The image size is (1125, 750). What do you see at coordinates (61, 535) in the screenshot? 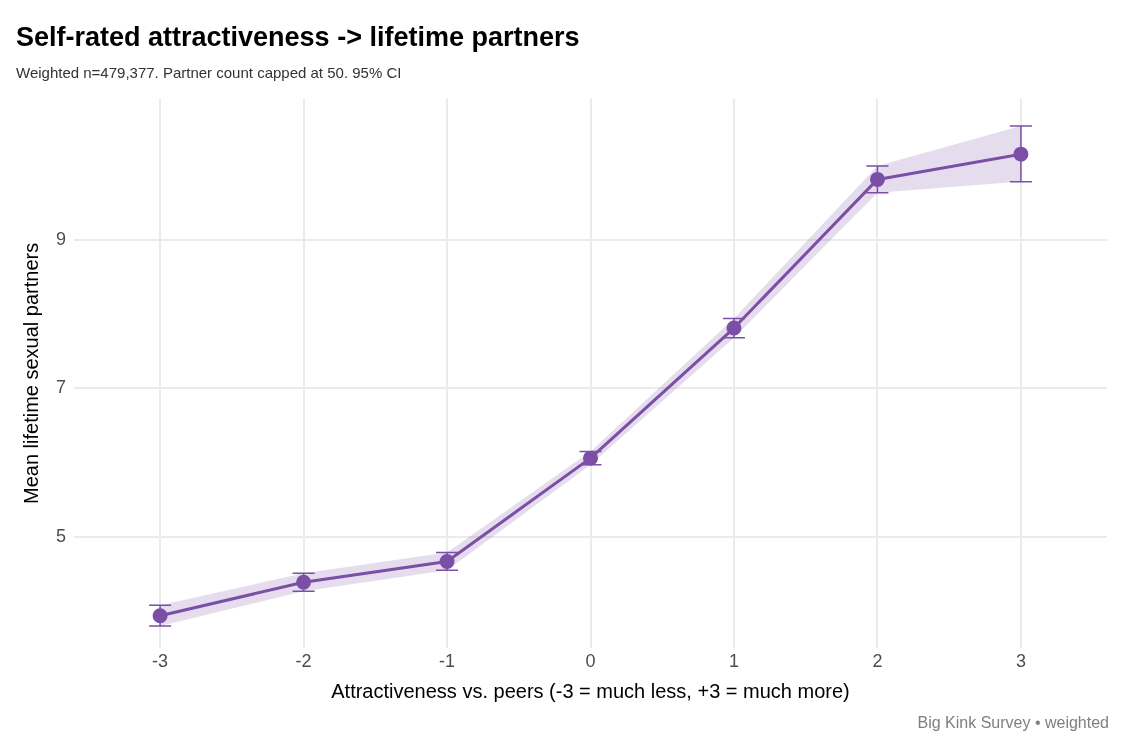
I see `y-tick-label: 5` at bounding box center [61, 535].